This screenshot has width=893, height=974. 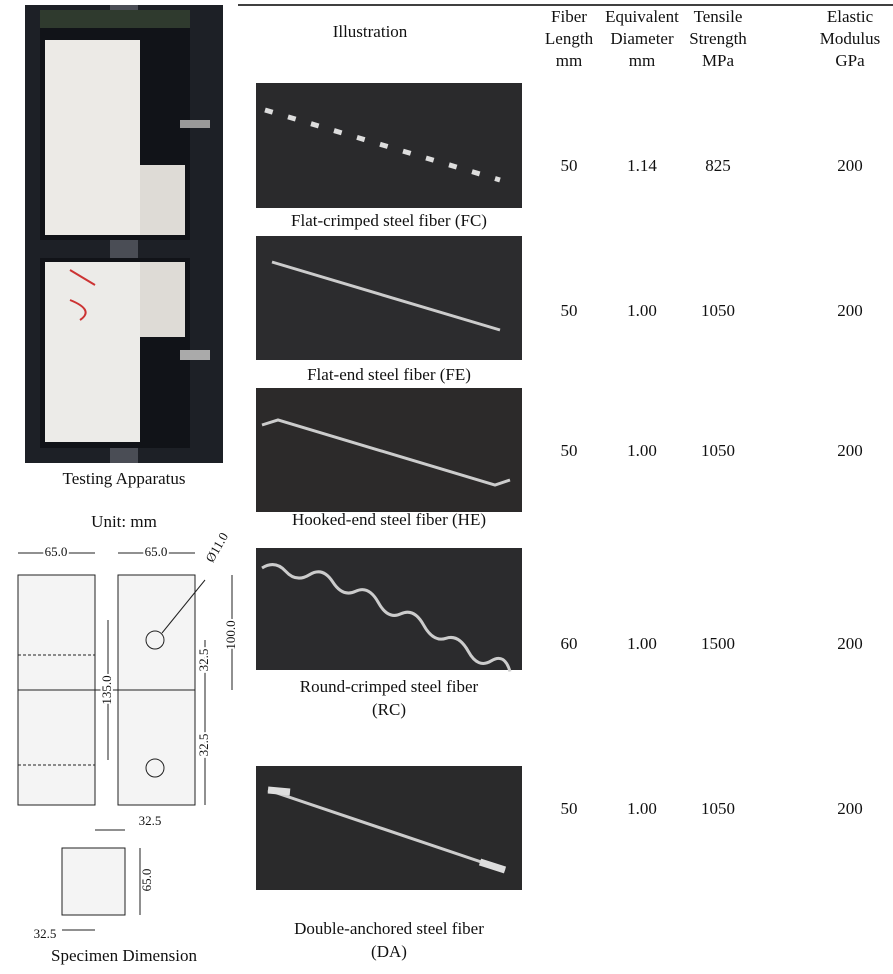 I want to click on fiber-caption: Flat-crimped steel fiber (FC), so click(x=389, y=220).